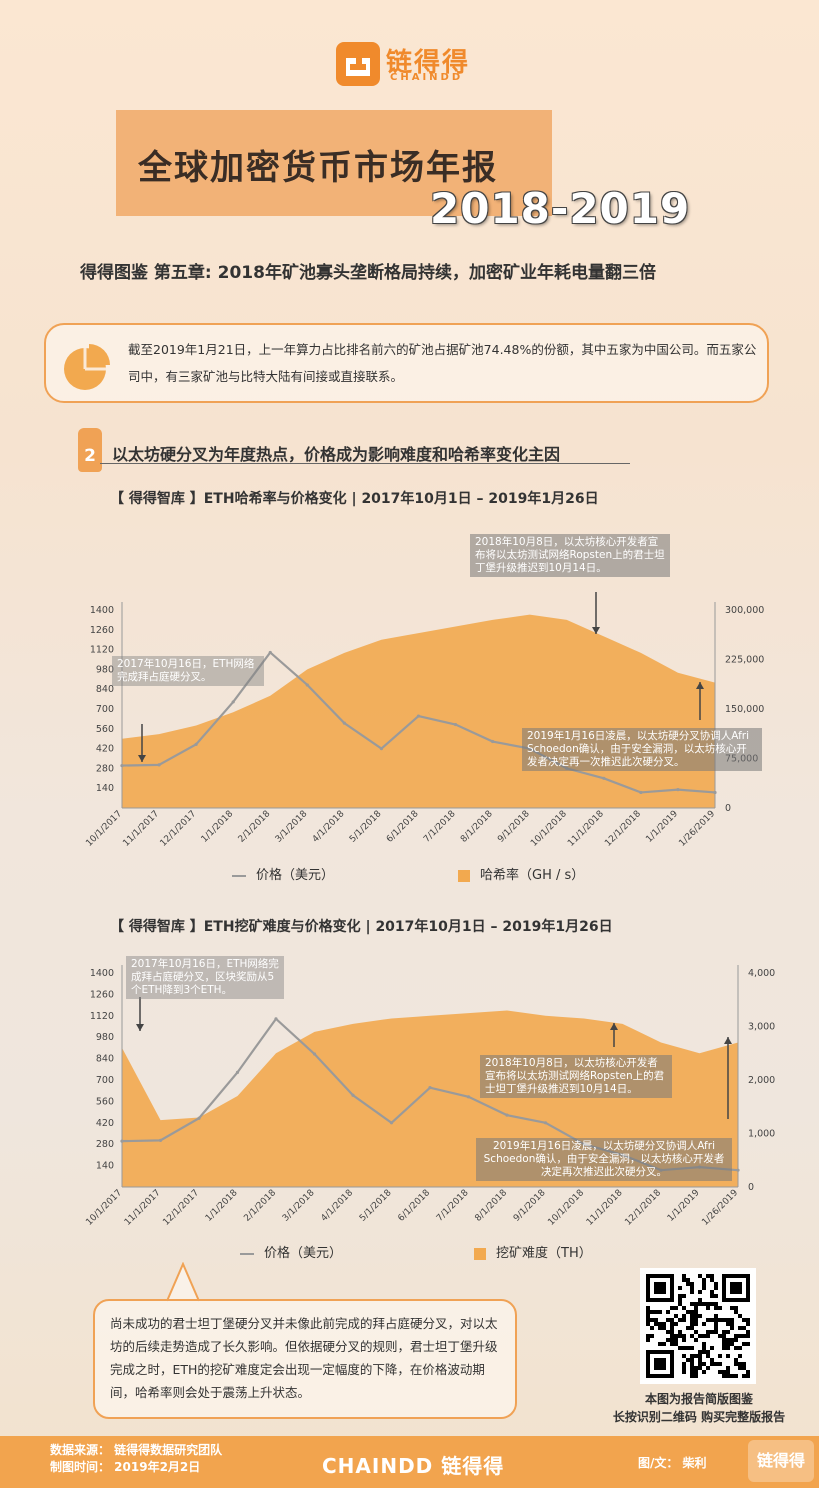 This screenshot has width=819, height=1488. What do you see at coordinates (699, 1408) in the screenshot?
I see `qr-caption: 本图为报告简版图鉴 长按识别二维码 购买完整版报告` at bounding box center [699, 1408].